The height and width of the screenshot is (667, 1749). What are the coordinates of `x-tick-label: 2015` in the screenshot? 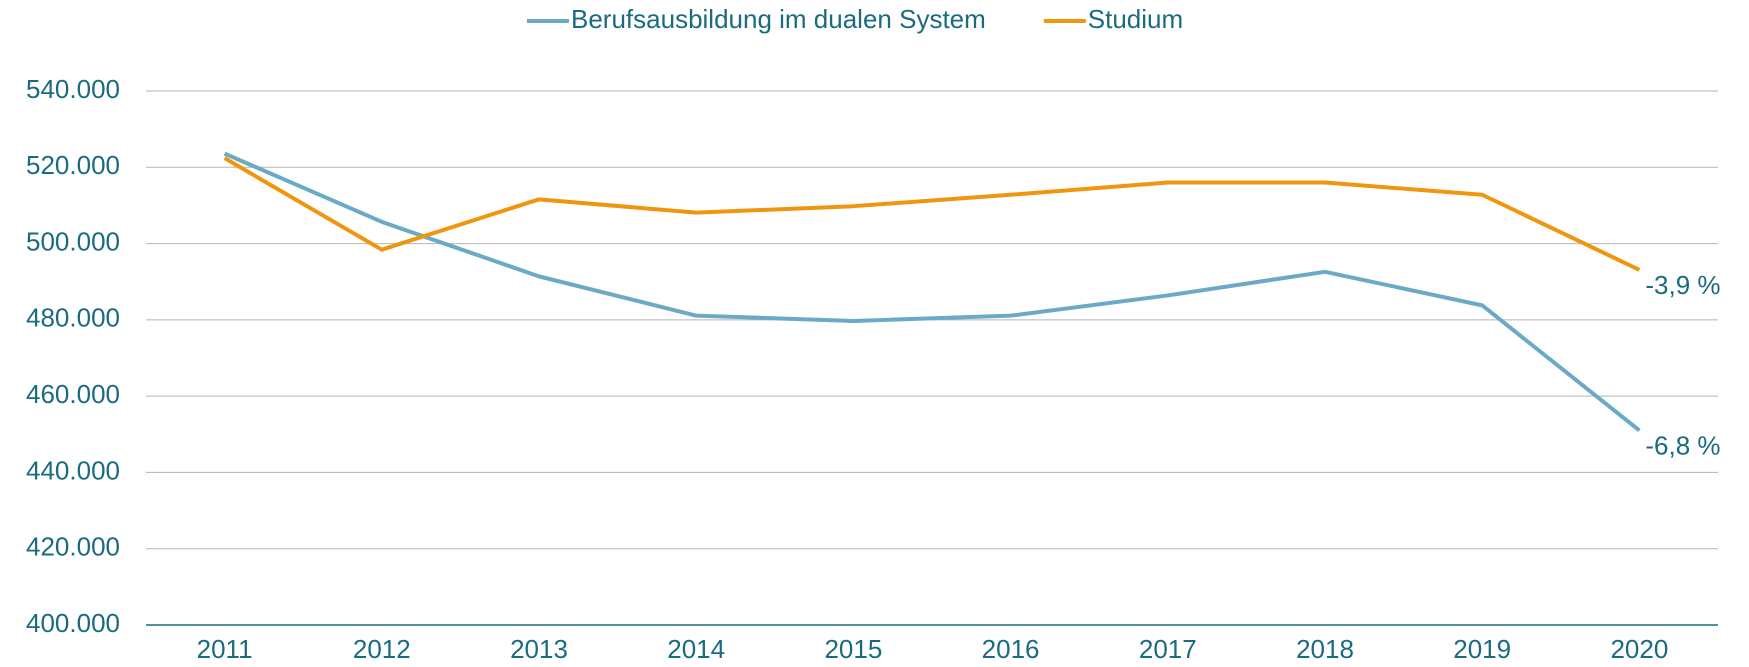 It's located at (853, 649).